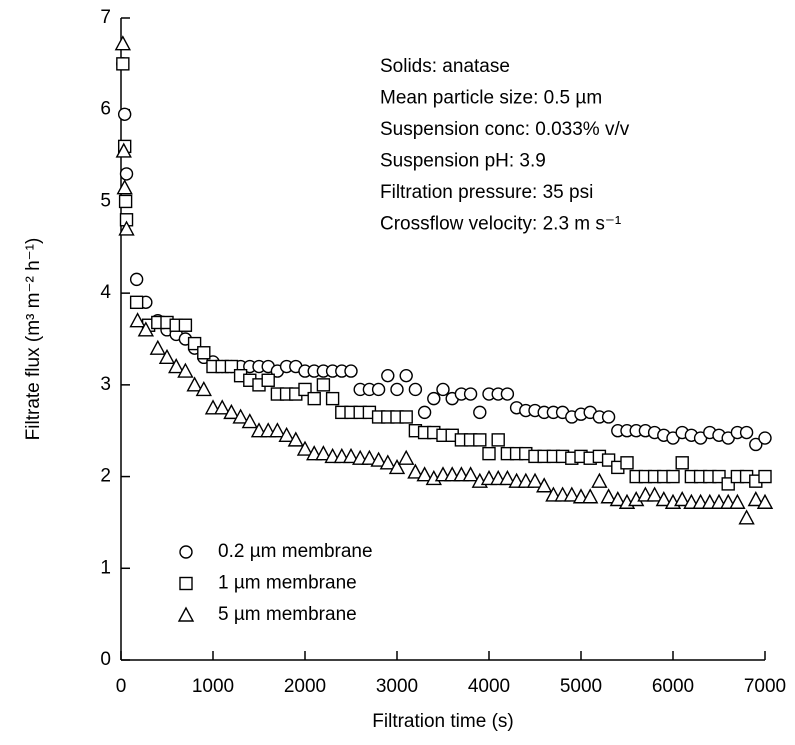  What do you see at coordinates (105, 200) in the screenshot?
I see `y-tick-label: 5` at bounding box center [105, 200].